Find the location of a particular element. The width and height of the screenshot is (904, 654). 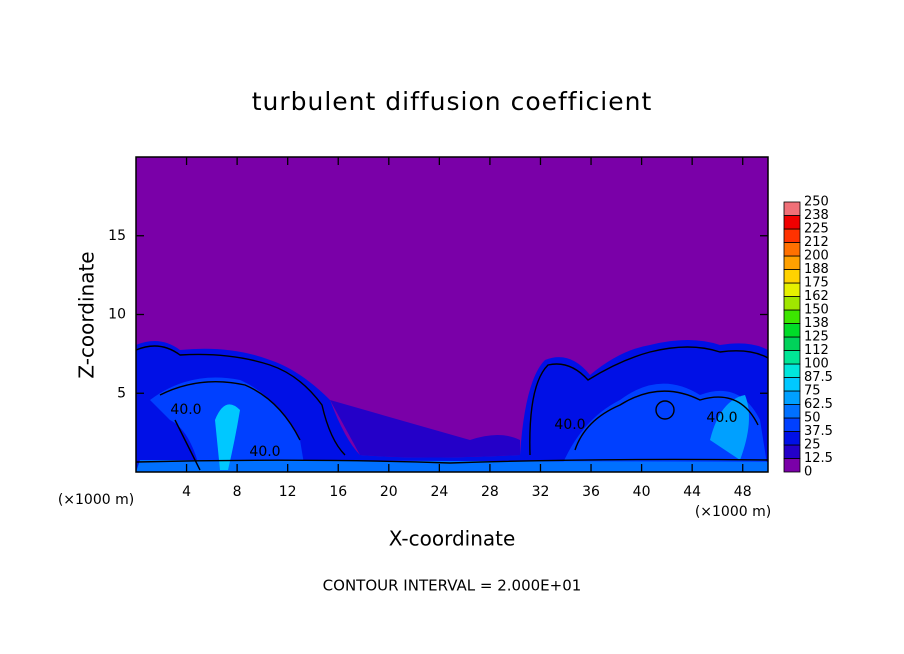

colorbar-label: 0 is located at coordinates (808, 472).